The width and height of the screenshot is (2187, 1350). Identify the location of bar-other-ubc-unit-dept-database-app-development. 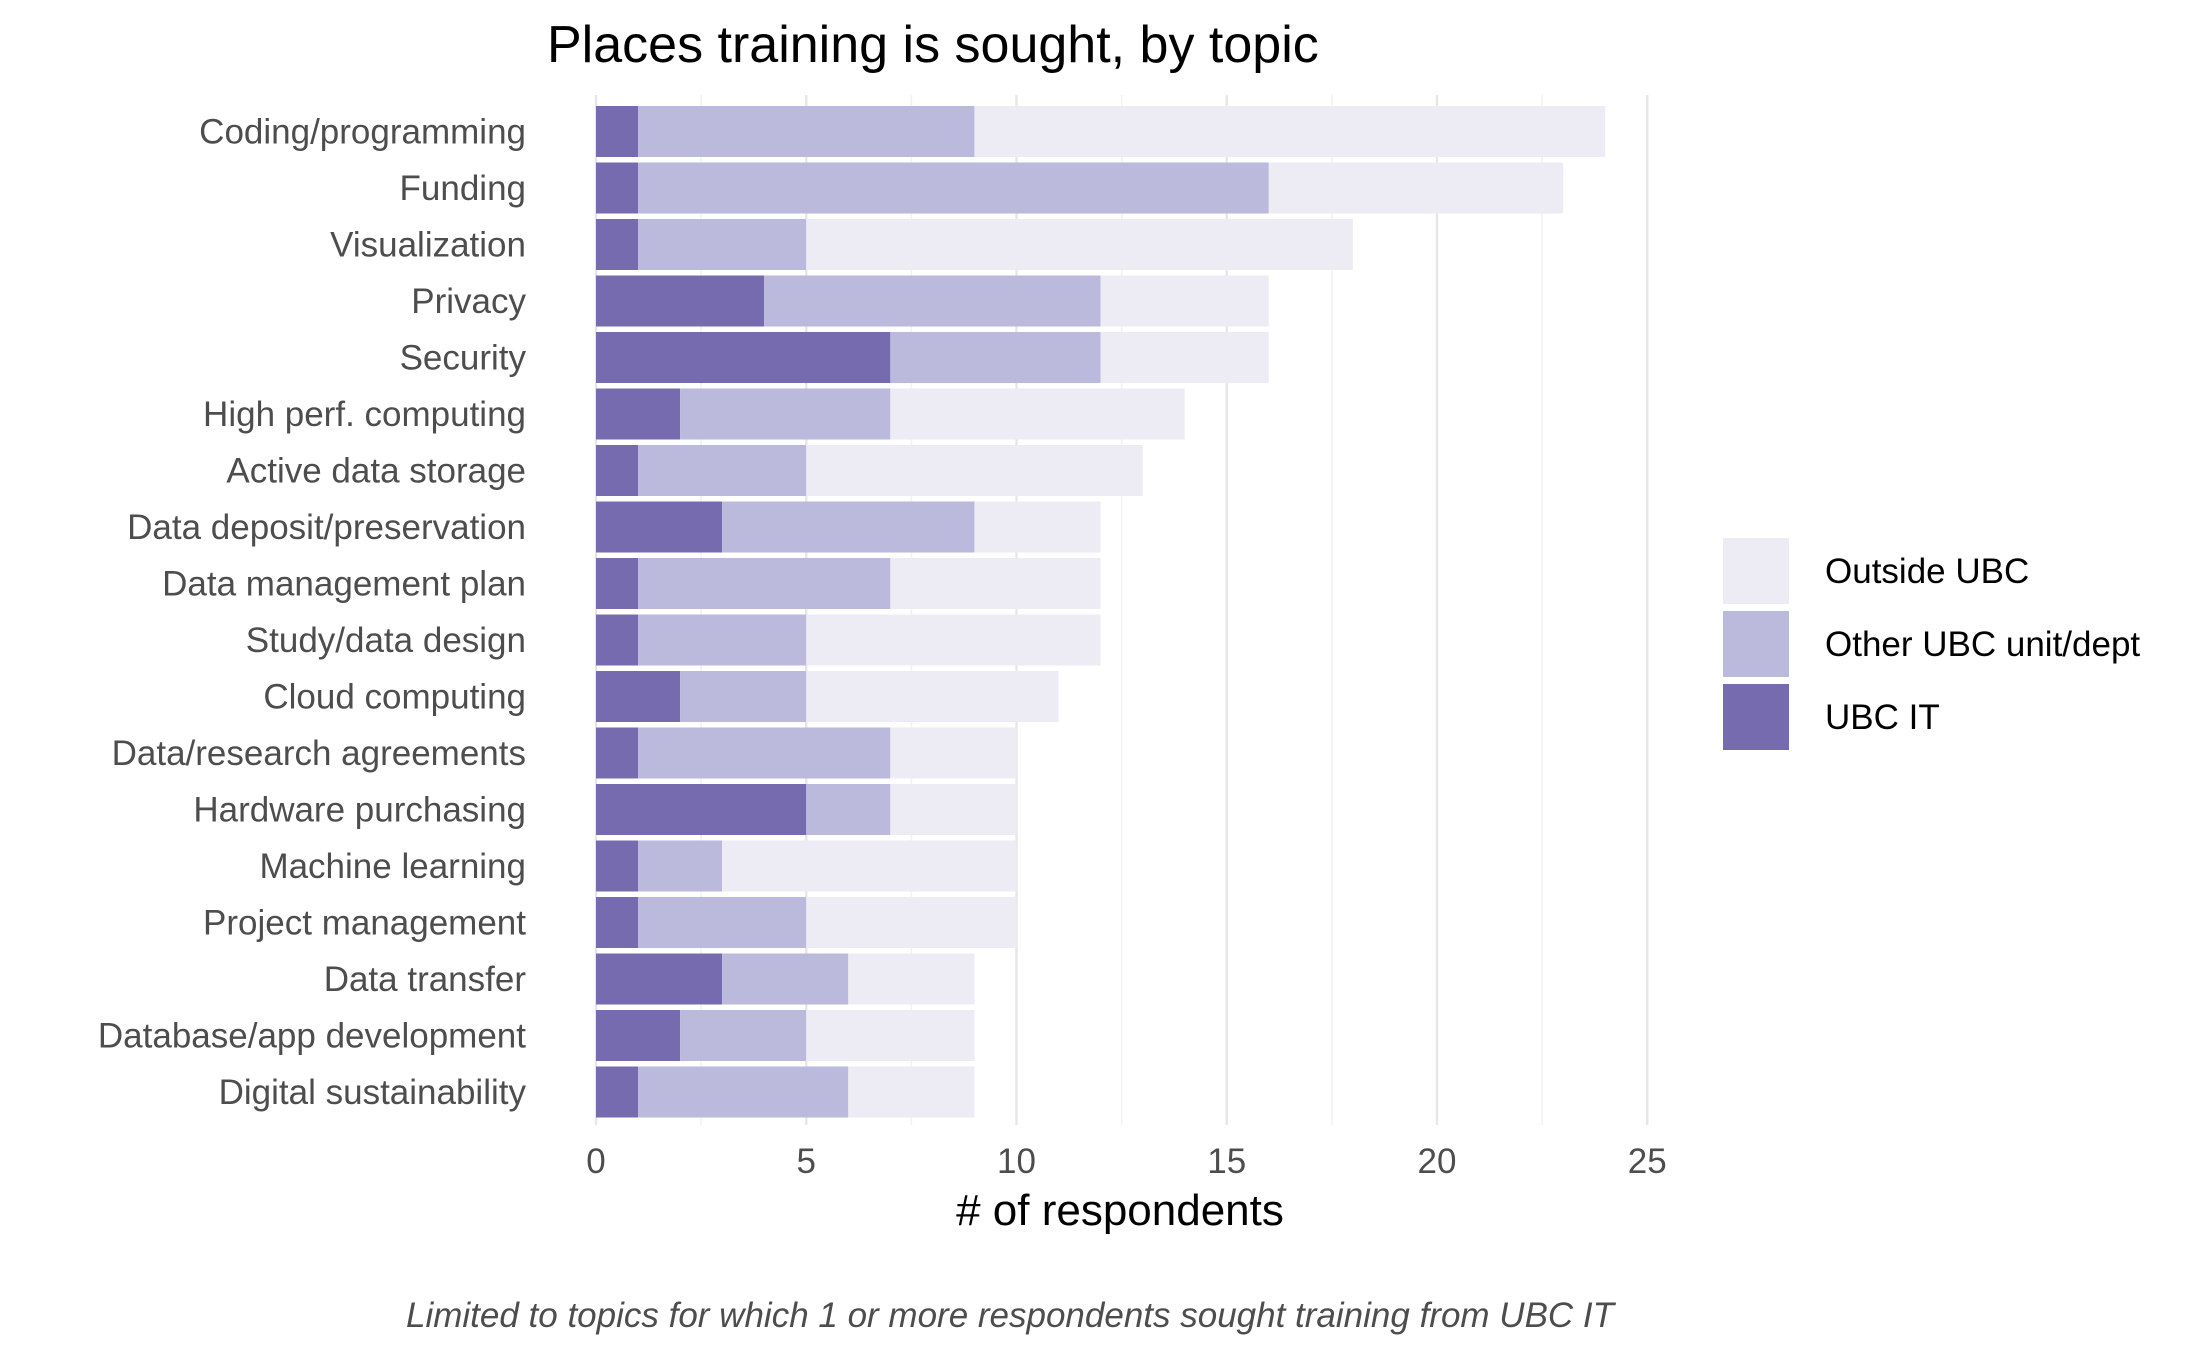
(743, 1035).